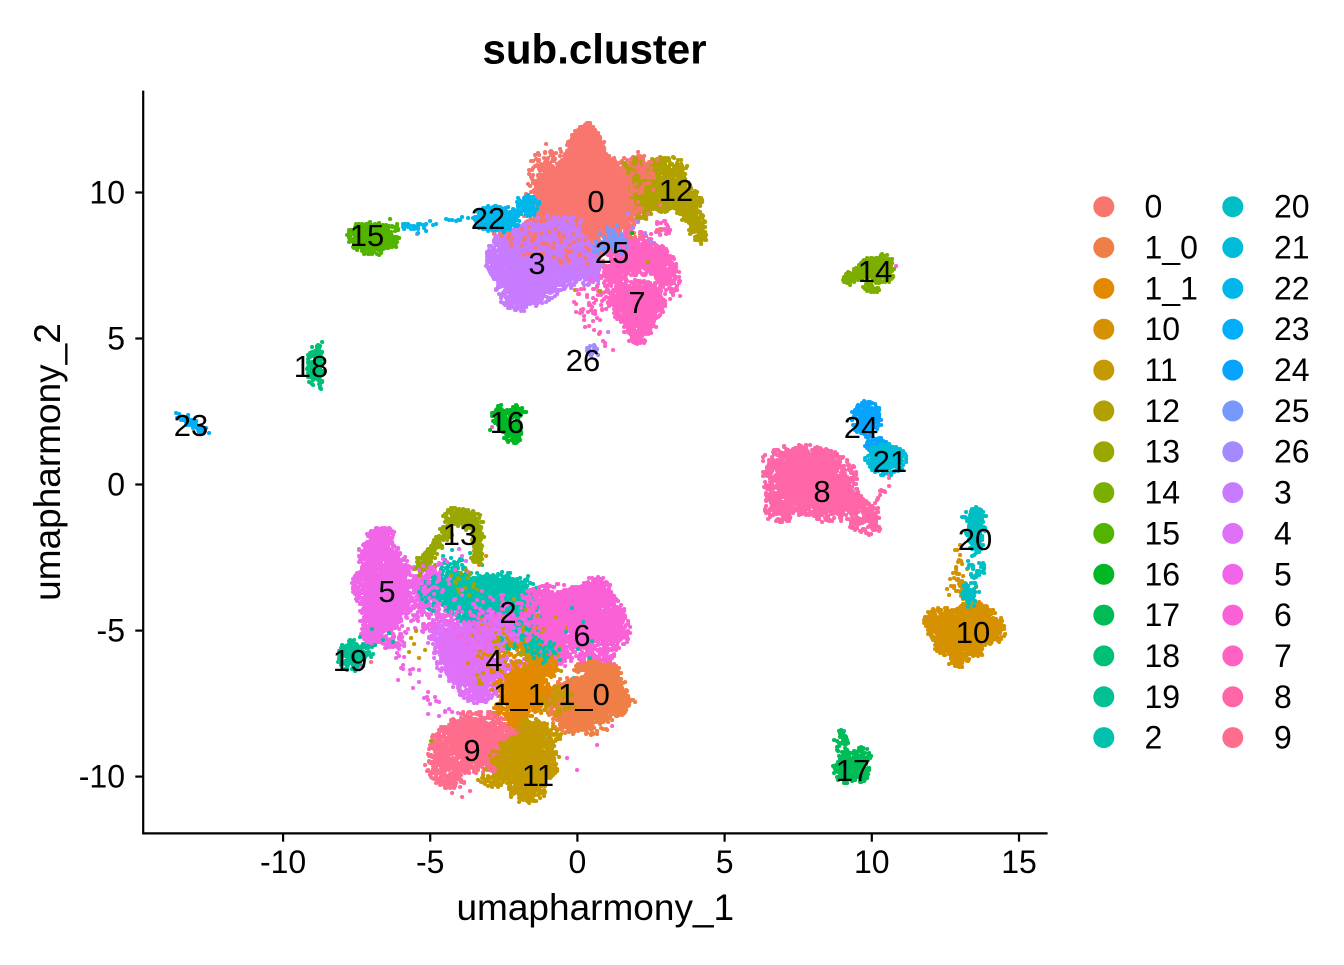 The width and height of the screenshot is (1344, 965). What do you see at coordinates (595, 48) in the screenshot?
I see `svg-text: sub.cluster` at bounding box center [595, 48].